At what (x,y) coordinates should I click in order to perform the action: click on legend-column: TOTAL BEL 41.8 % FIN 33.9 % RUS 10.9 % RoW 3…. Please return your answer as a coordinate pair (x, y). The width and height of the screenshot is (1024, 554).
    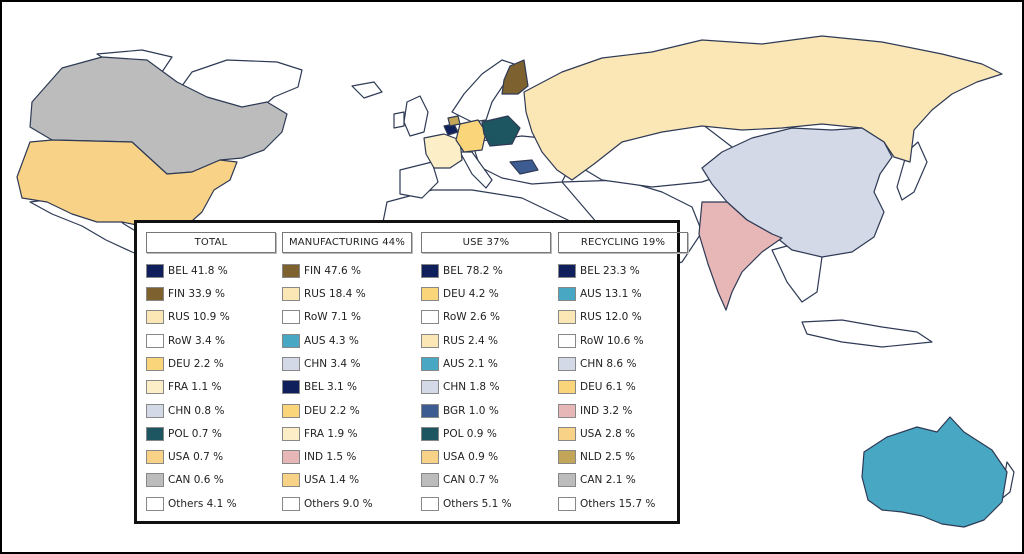
    Looking at the image, I should click on (211, 371).